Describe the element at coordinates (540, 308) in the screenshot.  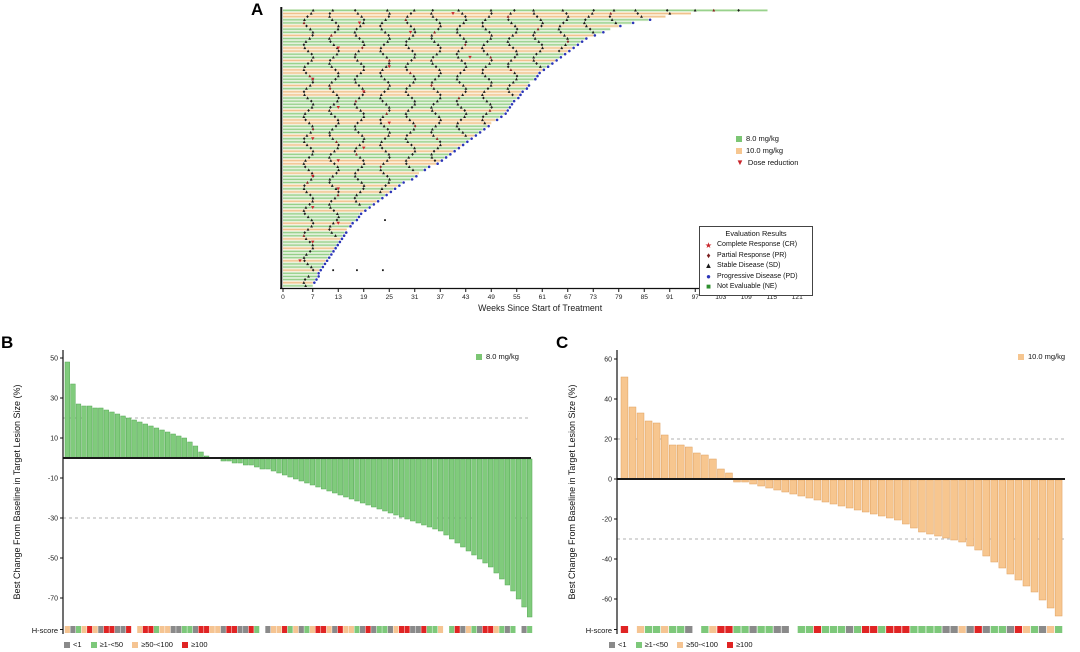
I see `panel-a-x-axis-title: Weeks Since Start of Treatment` at that location.